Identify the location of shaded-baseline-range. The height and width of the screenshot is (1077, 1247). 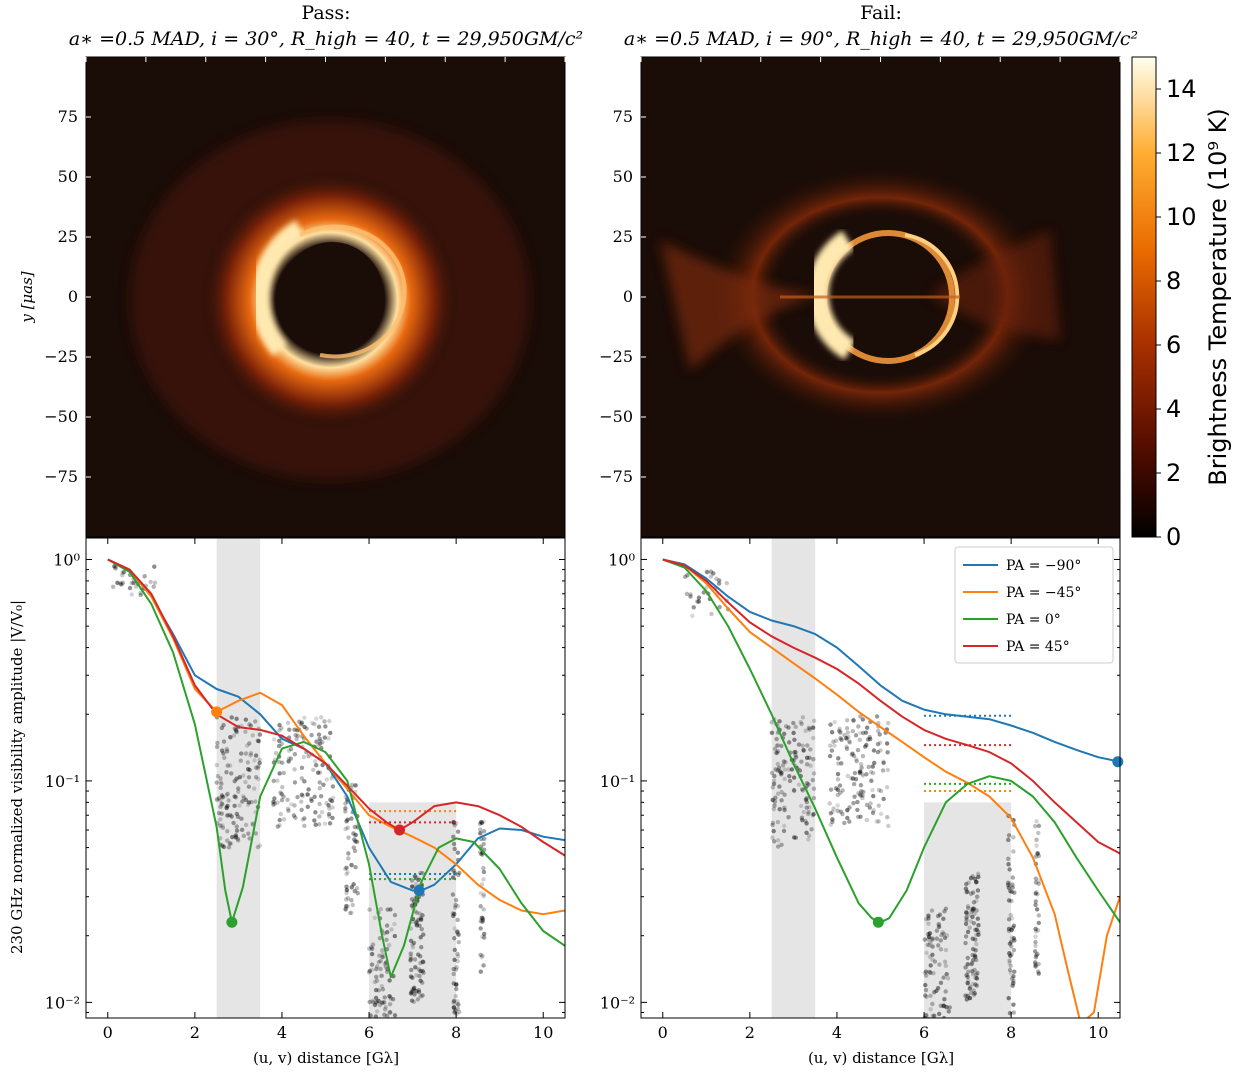
(968, 910).